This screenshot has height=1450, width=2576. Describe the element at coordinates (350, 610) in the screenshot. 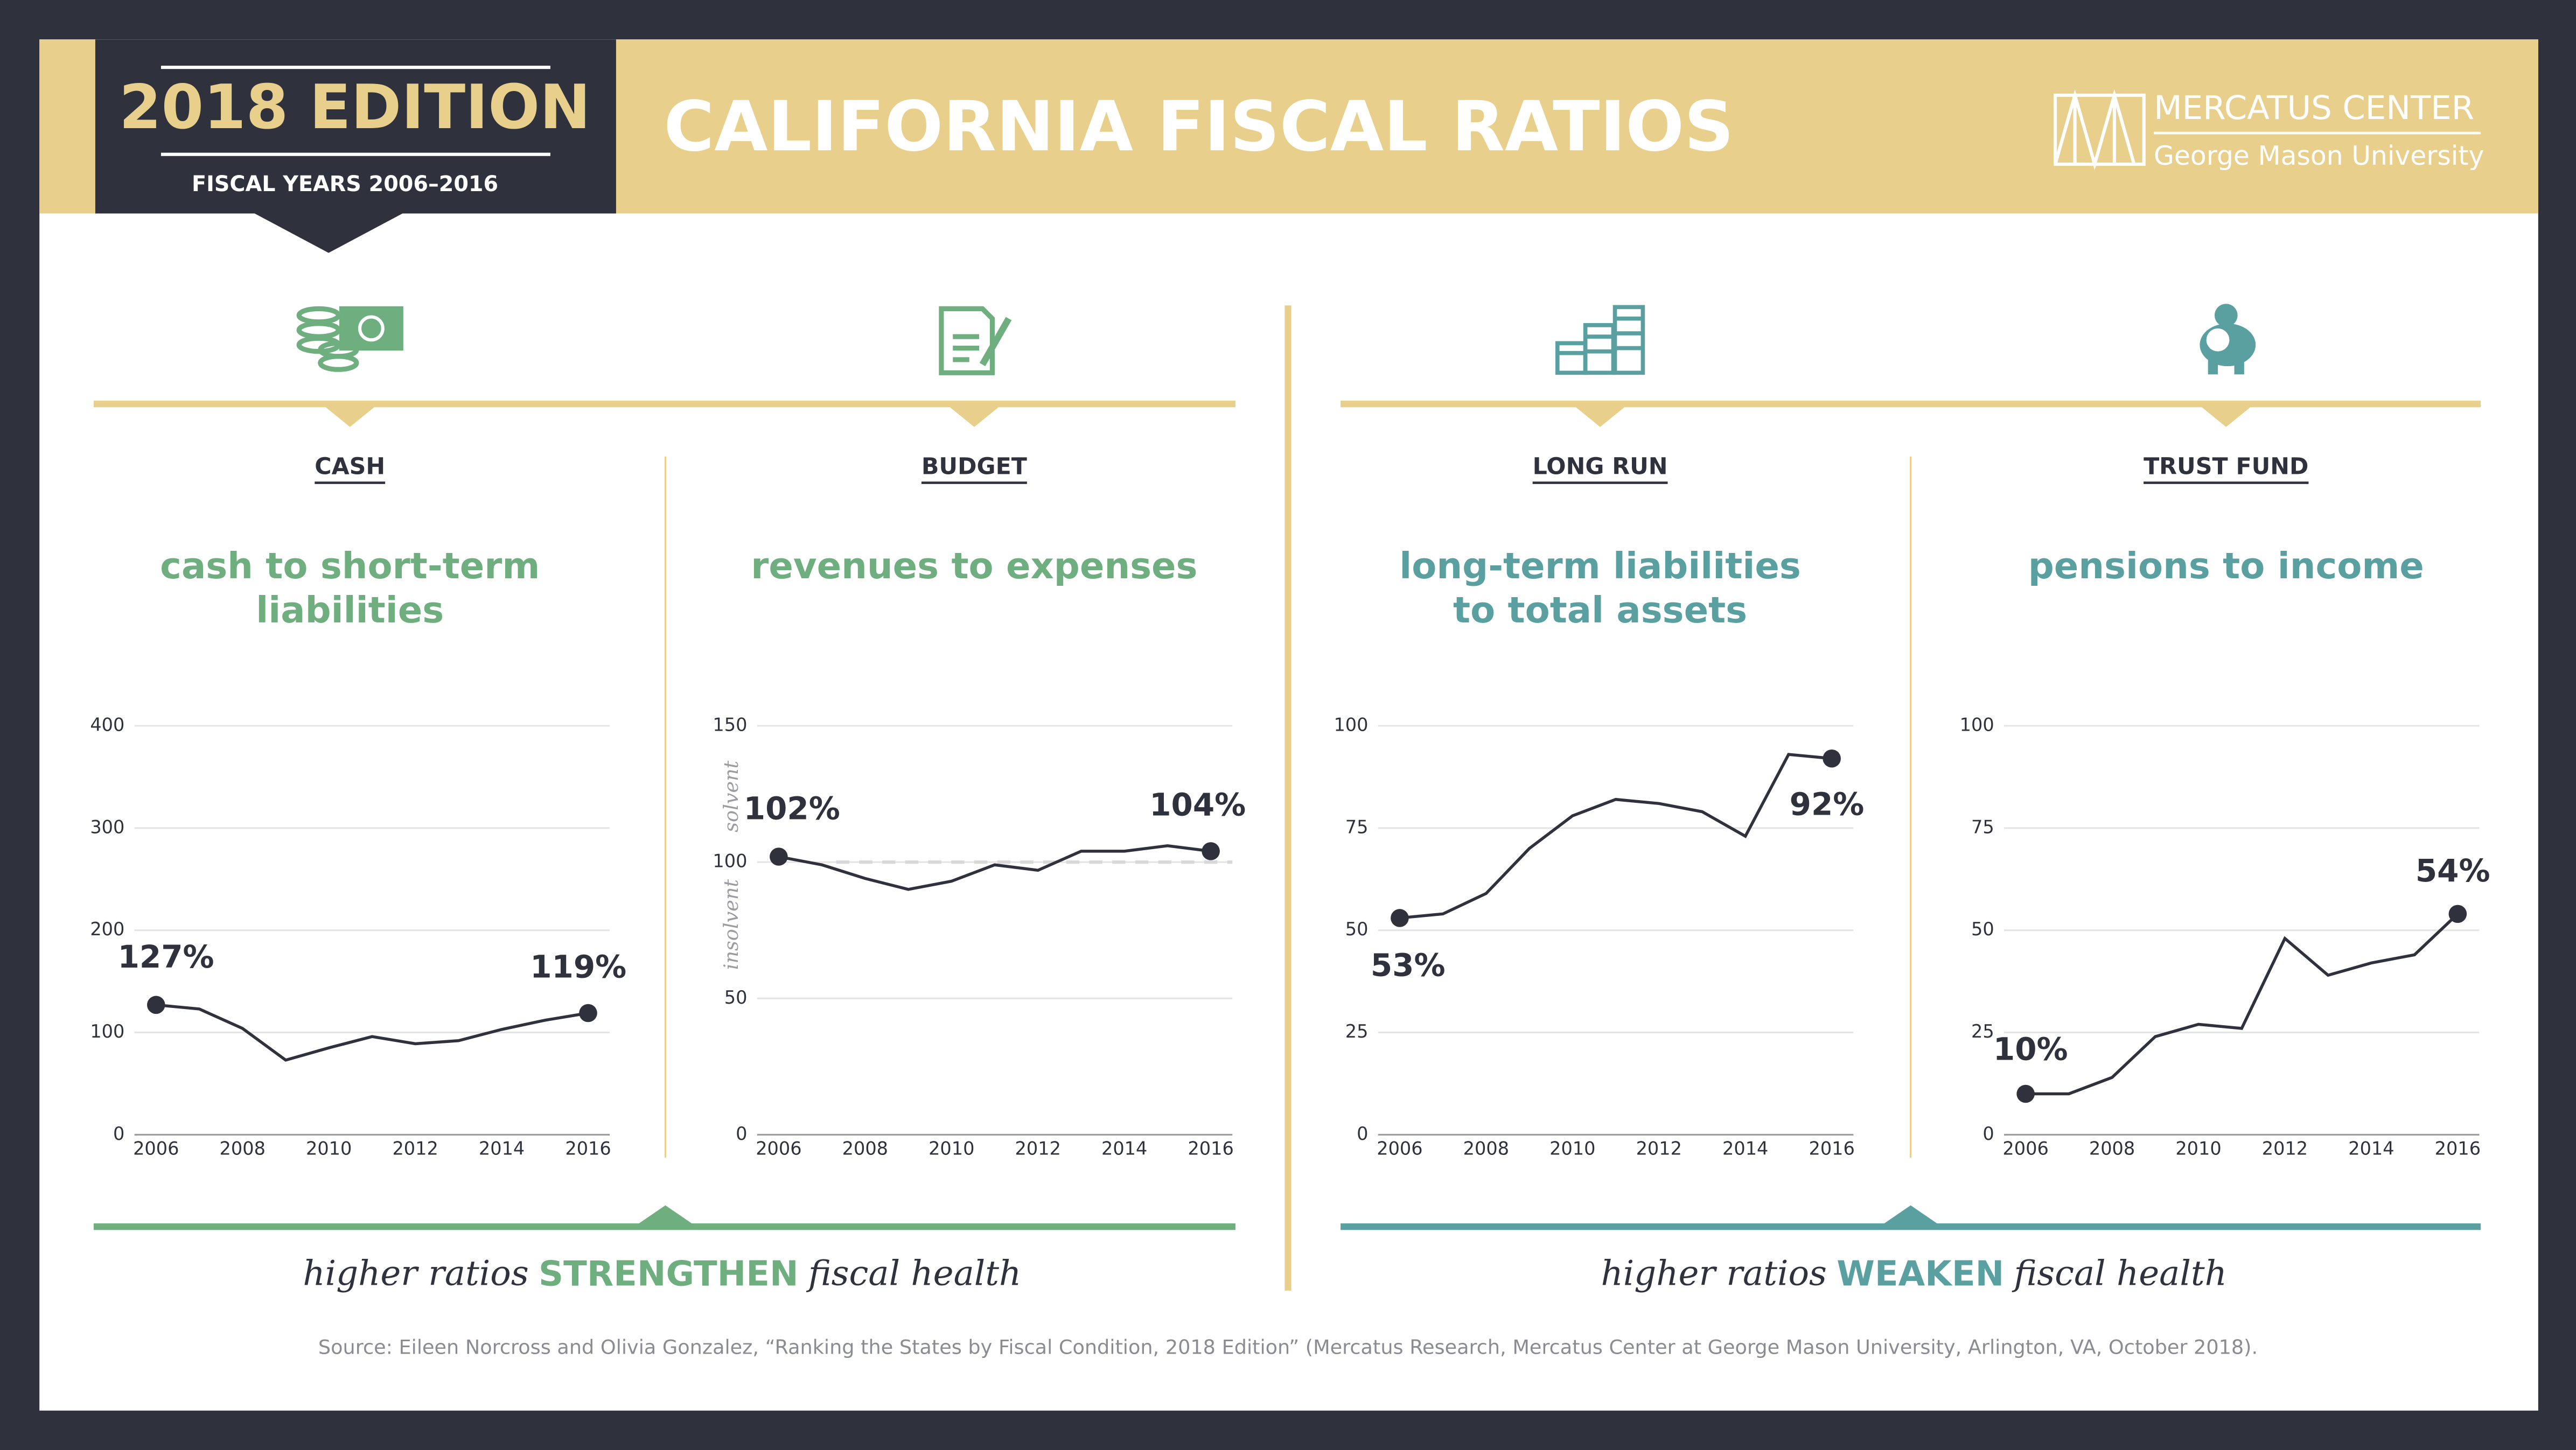

I see `chart-title: liabilities` at that location.